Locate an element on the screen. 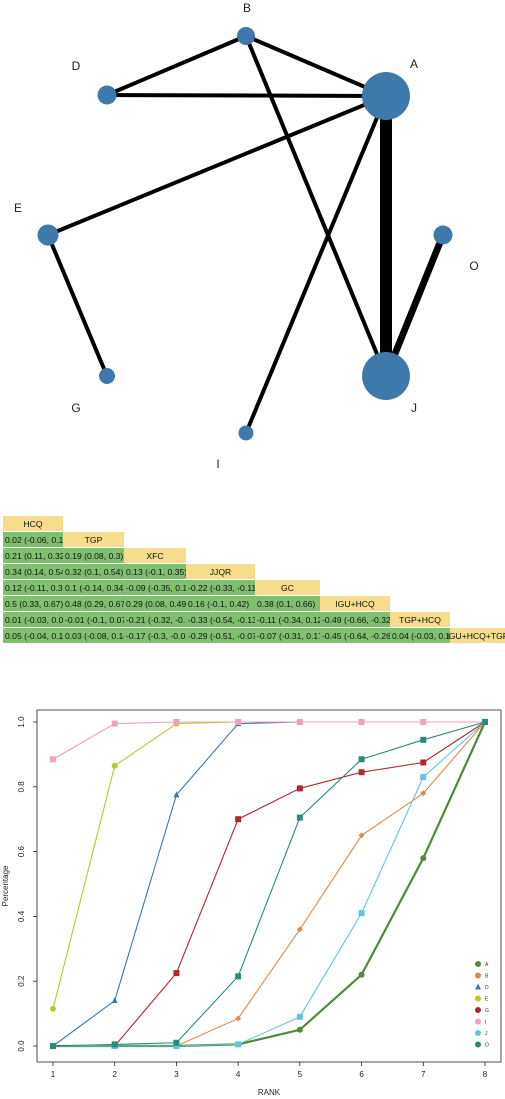 The height and width of the screenshot is (1099, 505). effect-estimate: 0.48 (0.29, 0.67) is located at coordinates (96, 604).